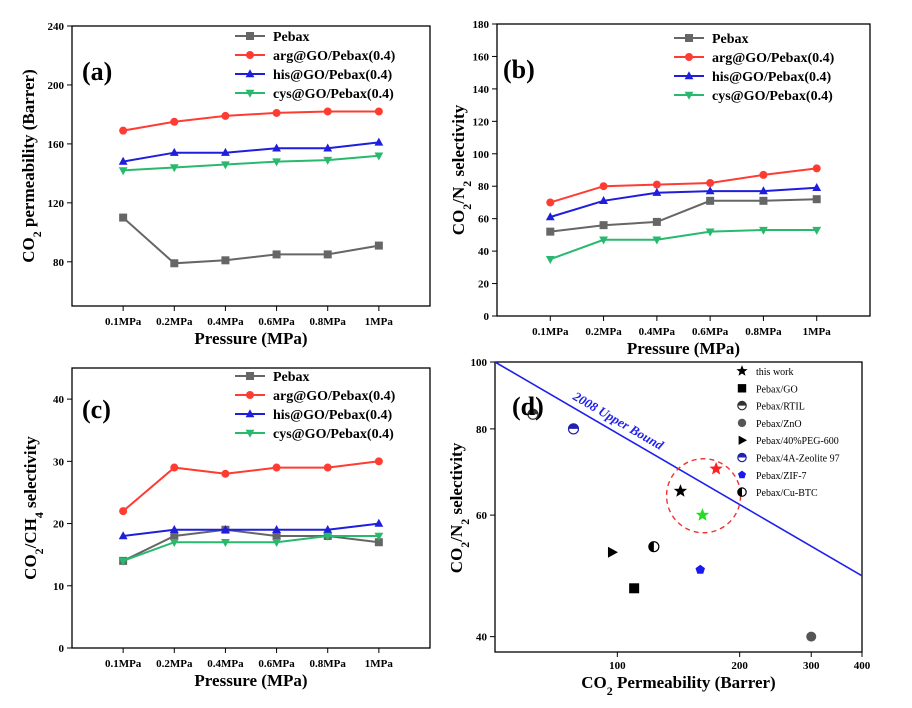 This screenshot has height=708, width=912. What do you see at coordinates (781, 476) in the screenshot?
I see `legend-label: Pebax/ZIF-7` at bounding box center [781, 476].